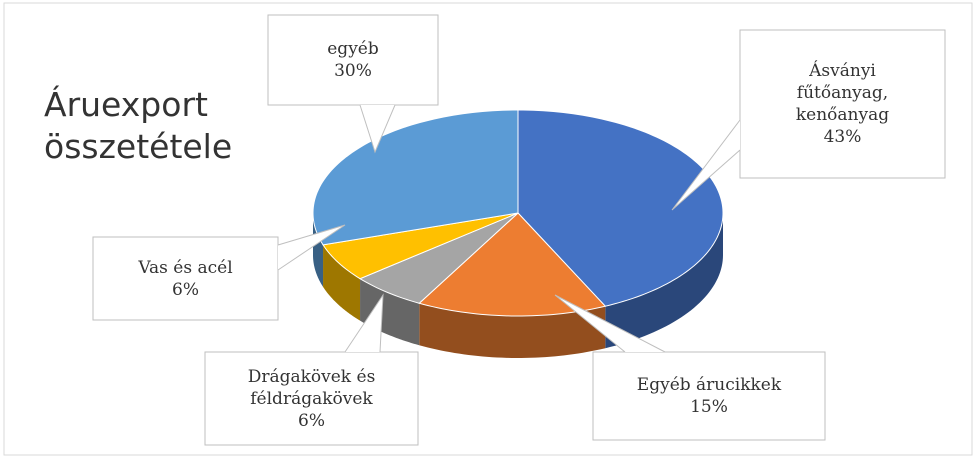 The image size is (976, 459). Describe the element at coordinates (311, 387) in the screenshot. I see `category-label: Drágakövek és féldrágakövek` at that location.